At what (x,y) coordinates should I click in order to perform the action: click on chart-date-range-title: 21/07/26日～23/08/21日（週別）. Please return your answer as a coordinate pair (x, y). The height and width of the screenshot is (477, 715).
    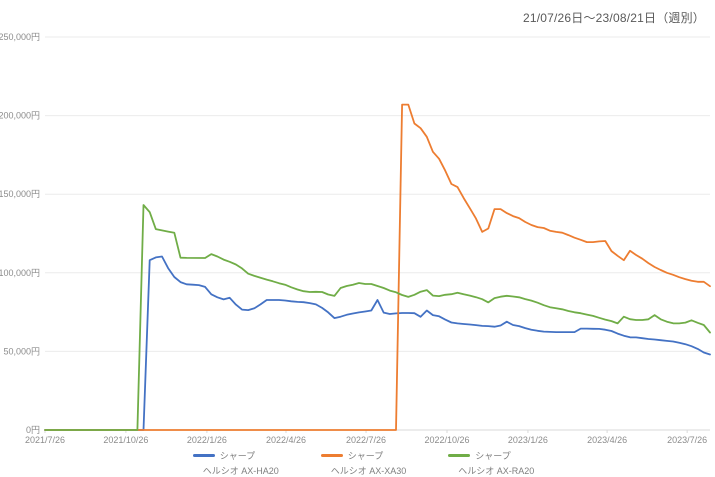
    Looking at the image, I should click on (613, 18).